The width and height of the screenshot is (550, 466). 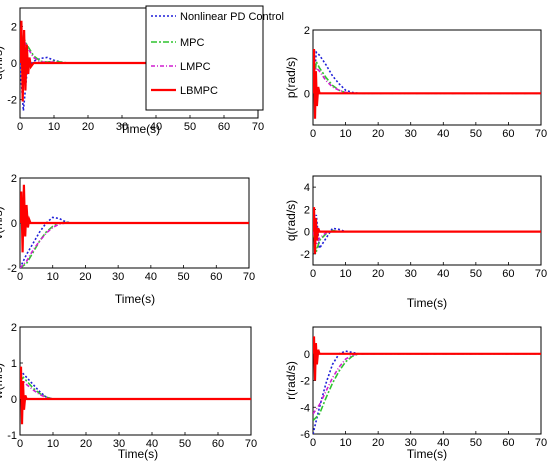 I want to click on y-axis-label: q(rad/s), so click(x=291, y=220).